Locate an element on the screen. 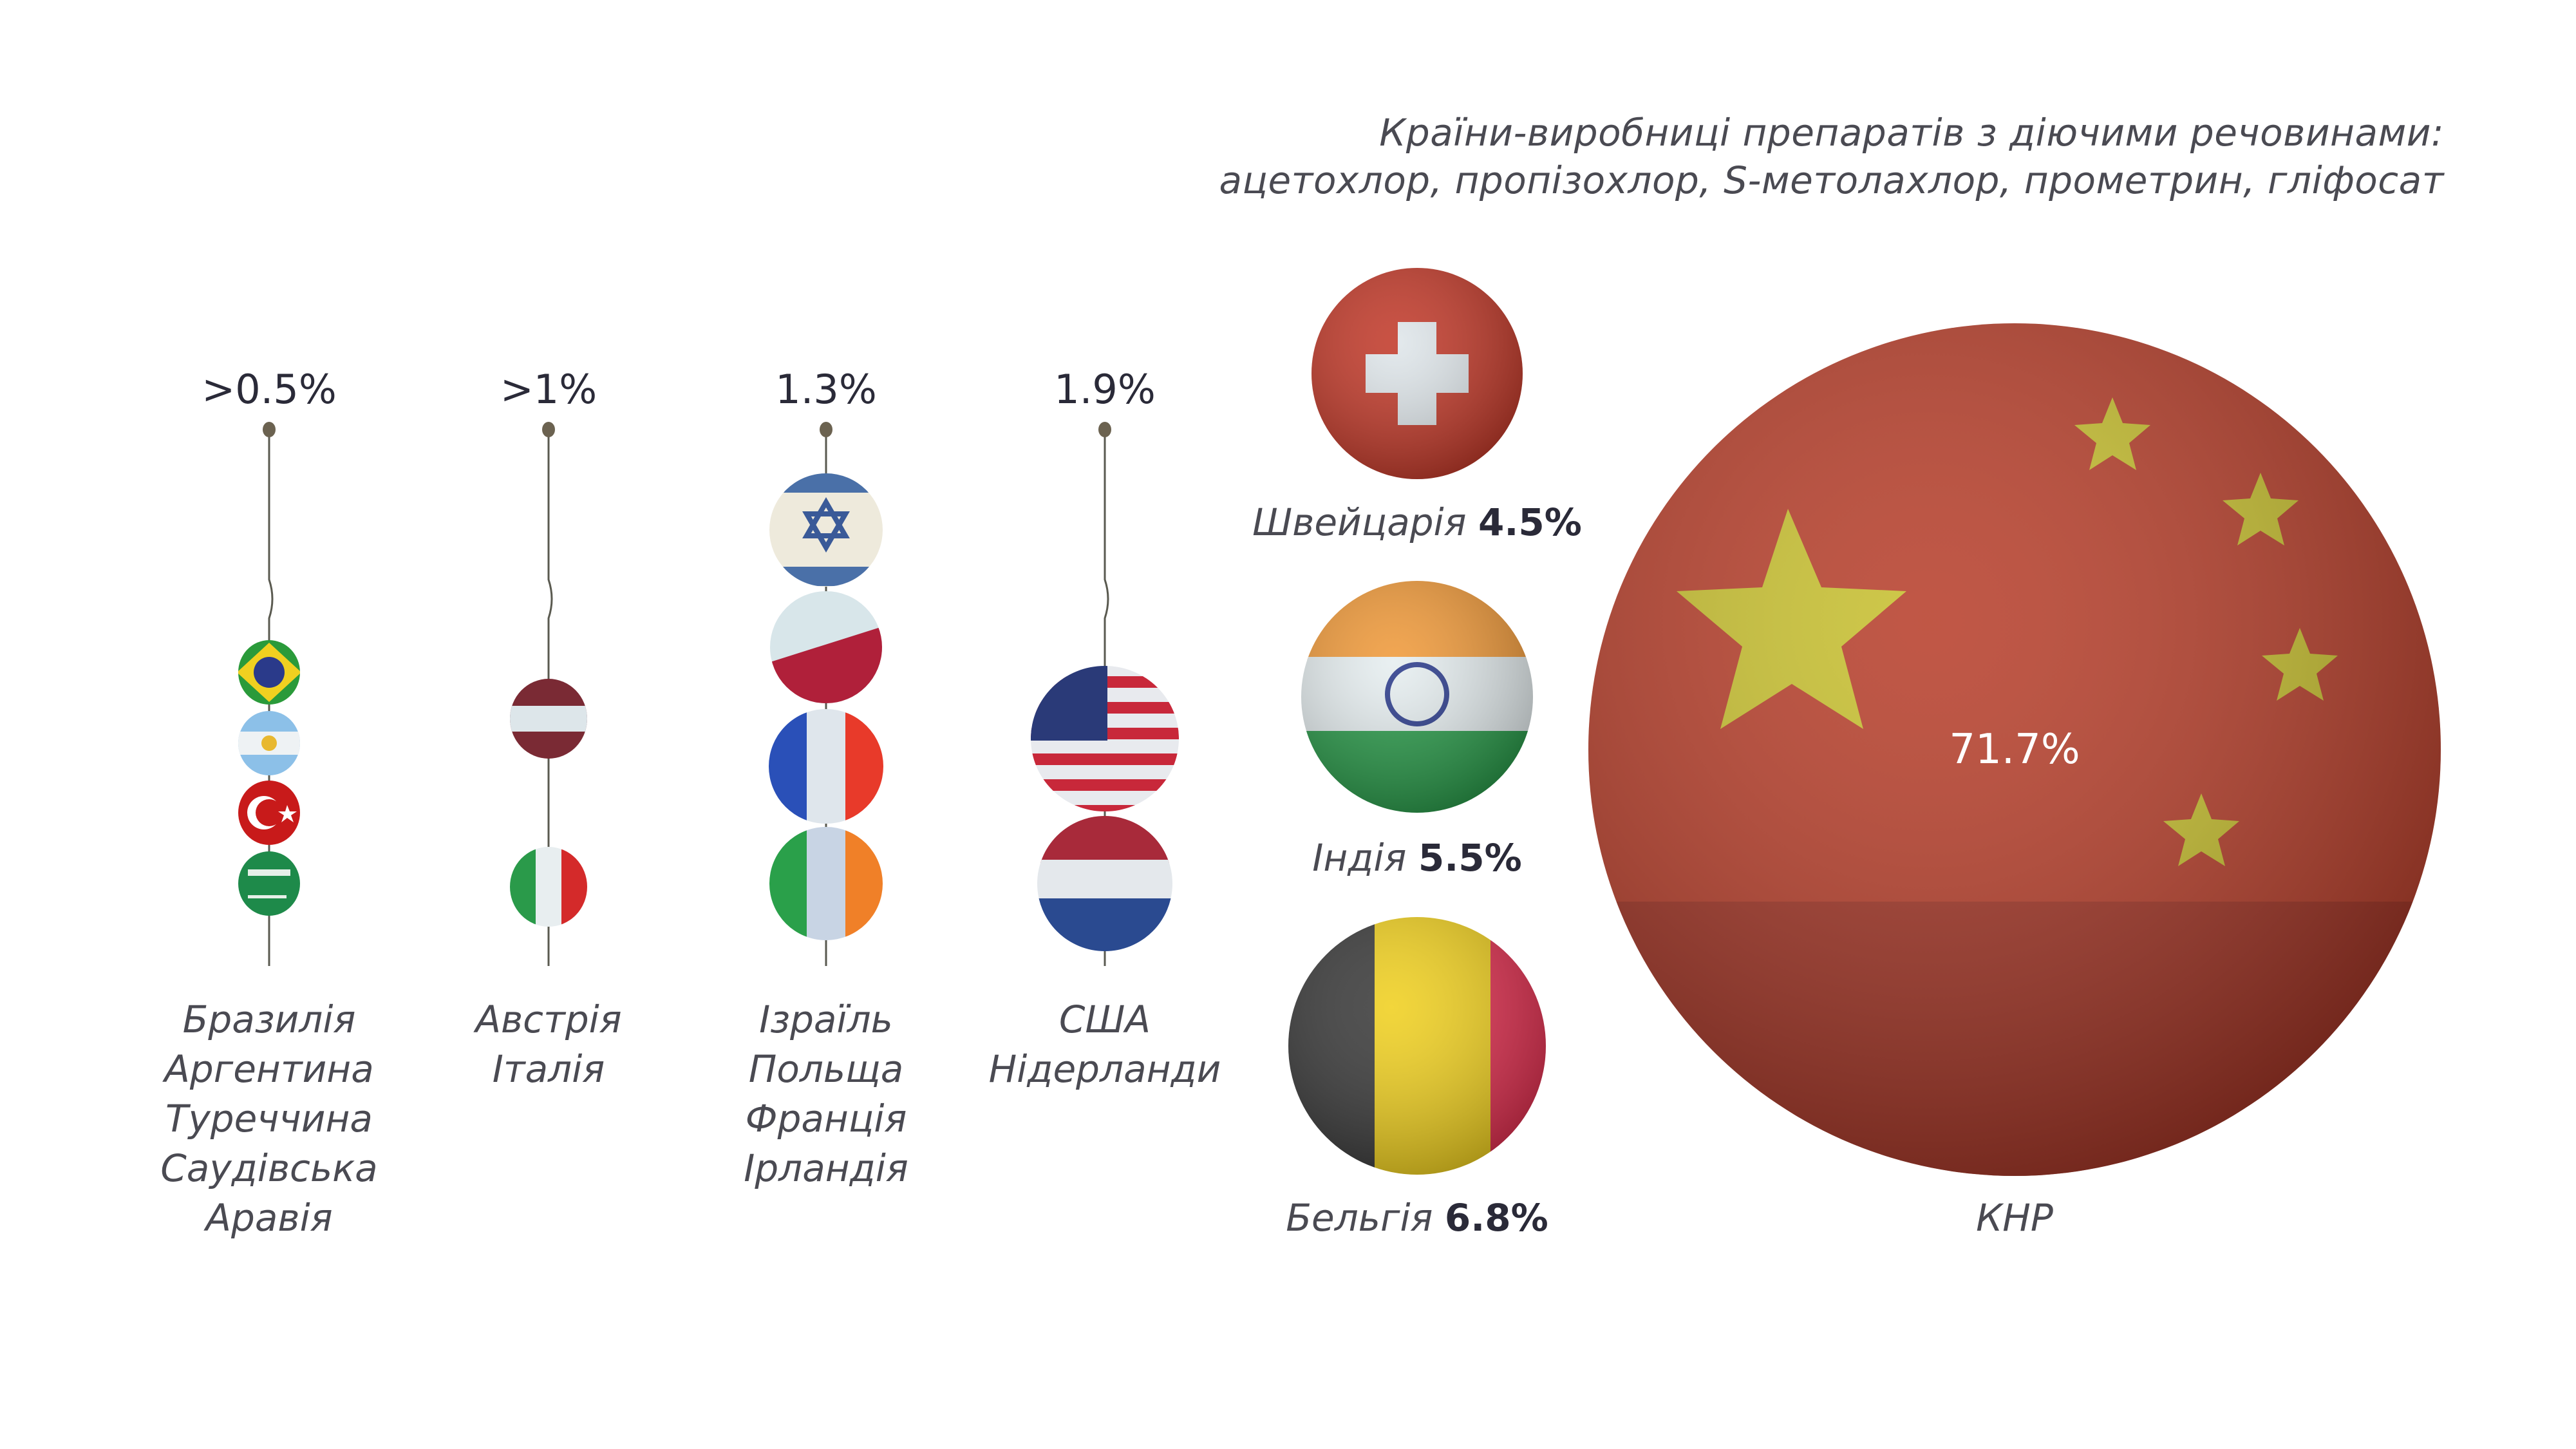 The width and height of the screenshot is (2576, 1449). flag-netherlands is located at coordinates (1104, 883).